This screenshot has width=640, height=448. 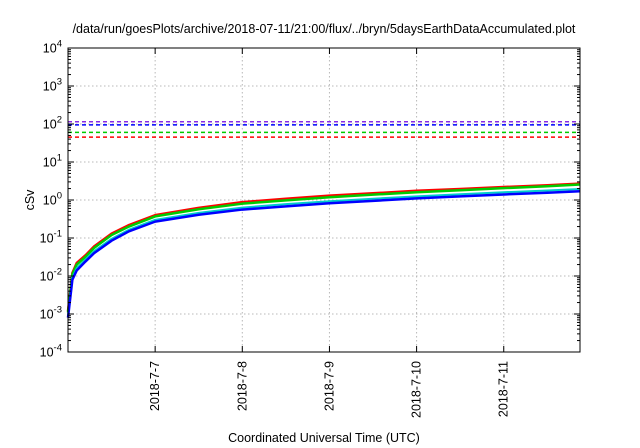 What do you see at coordinates (52, 47) in the screenshot?
I see `y-tick-label: 10⁴` at bounding box center [52, 47].